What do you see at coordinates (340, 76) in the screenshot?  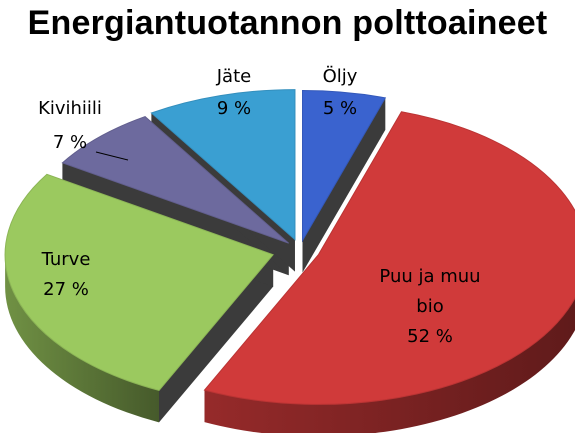 I see `slice-name-oljy: Öljy` at bounding box center [340, 76].